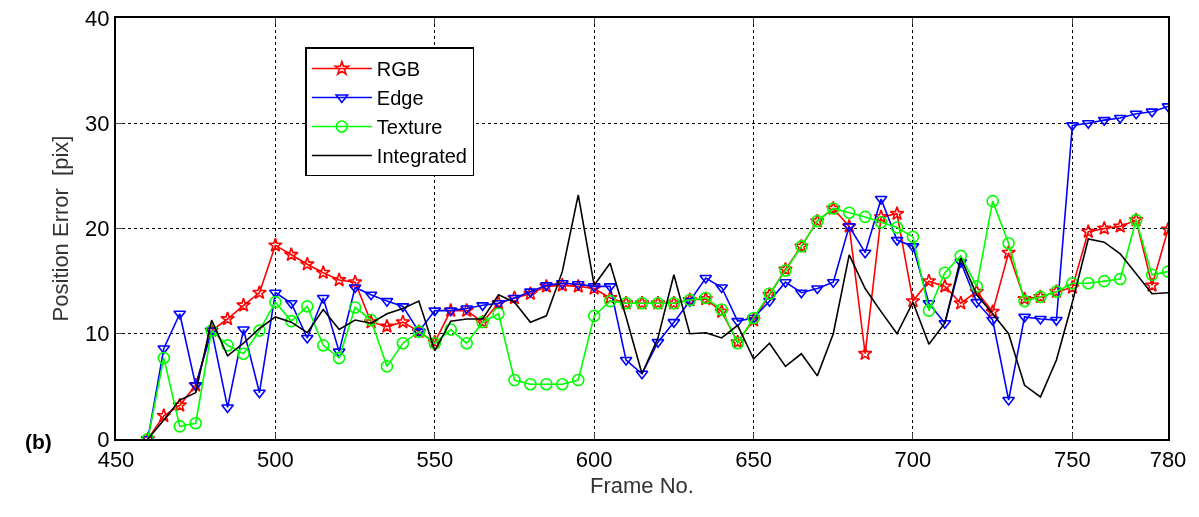  I want to click on y-tick-label: 20, so click(97, 229).